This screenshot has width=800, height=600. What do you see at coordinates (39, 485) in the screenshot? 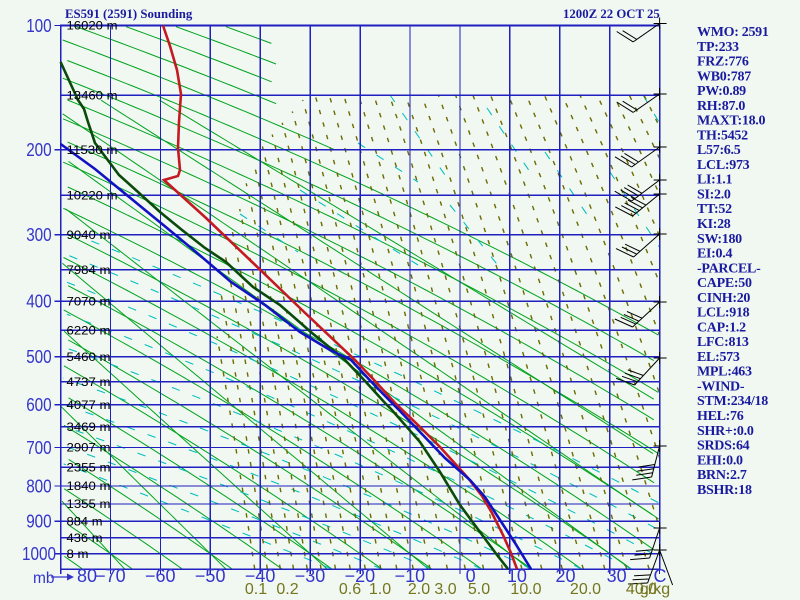
I see `svg-text: 800` at bounding box center [39, 485].